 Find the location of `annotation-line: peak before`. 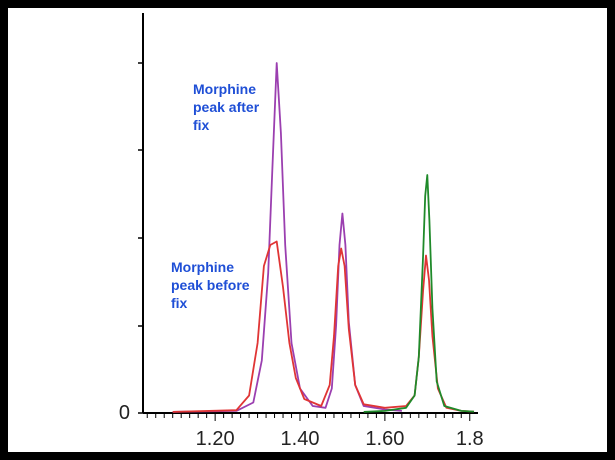

annotation-line: peak before is located at coordinates (210, 285).